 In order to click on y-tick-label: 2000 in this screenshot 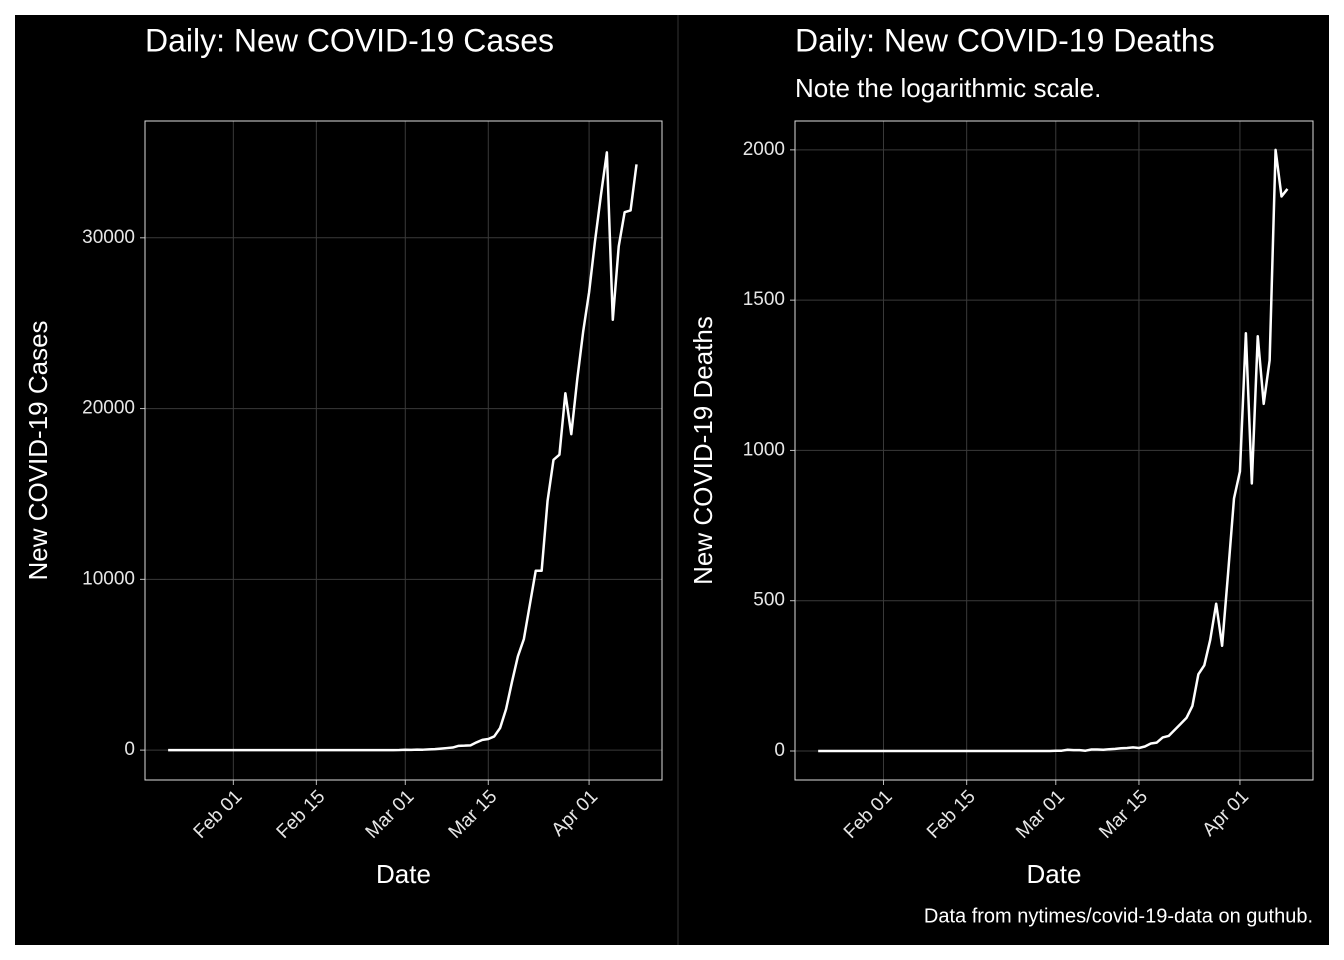, I will do `click(764, 149)`.